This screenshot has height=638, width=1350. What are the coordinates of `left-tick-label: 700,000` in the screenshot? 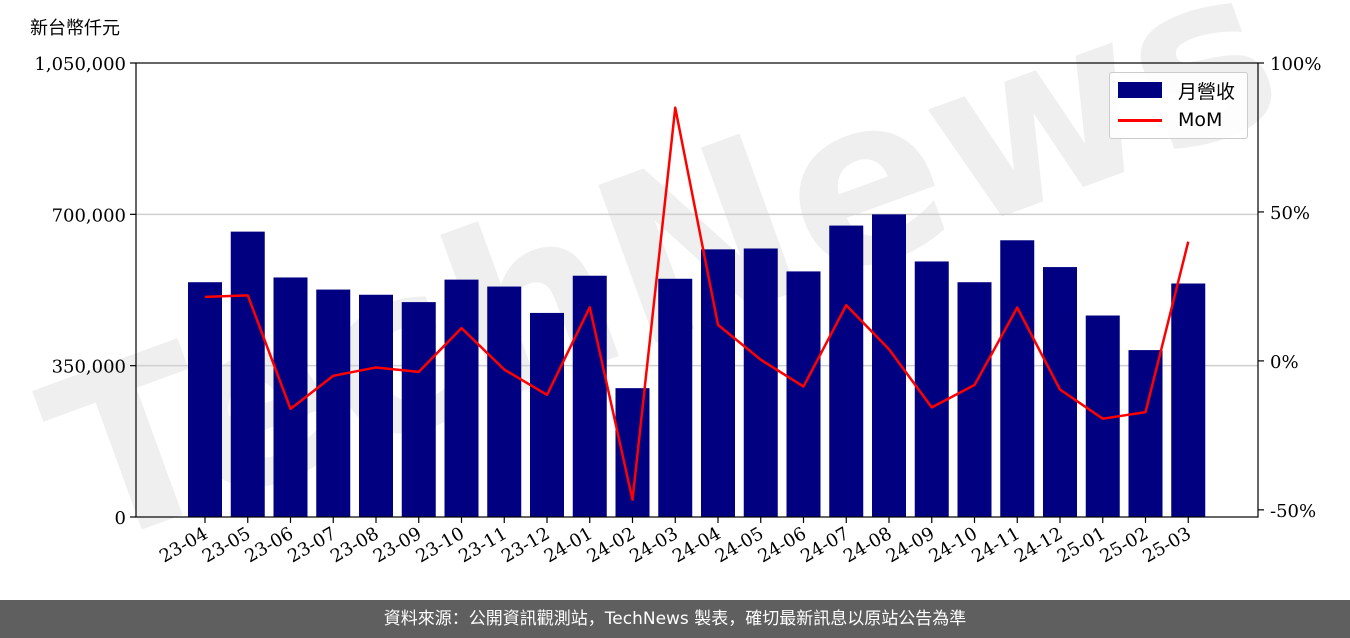 It's located at (89, 215).